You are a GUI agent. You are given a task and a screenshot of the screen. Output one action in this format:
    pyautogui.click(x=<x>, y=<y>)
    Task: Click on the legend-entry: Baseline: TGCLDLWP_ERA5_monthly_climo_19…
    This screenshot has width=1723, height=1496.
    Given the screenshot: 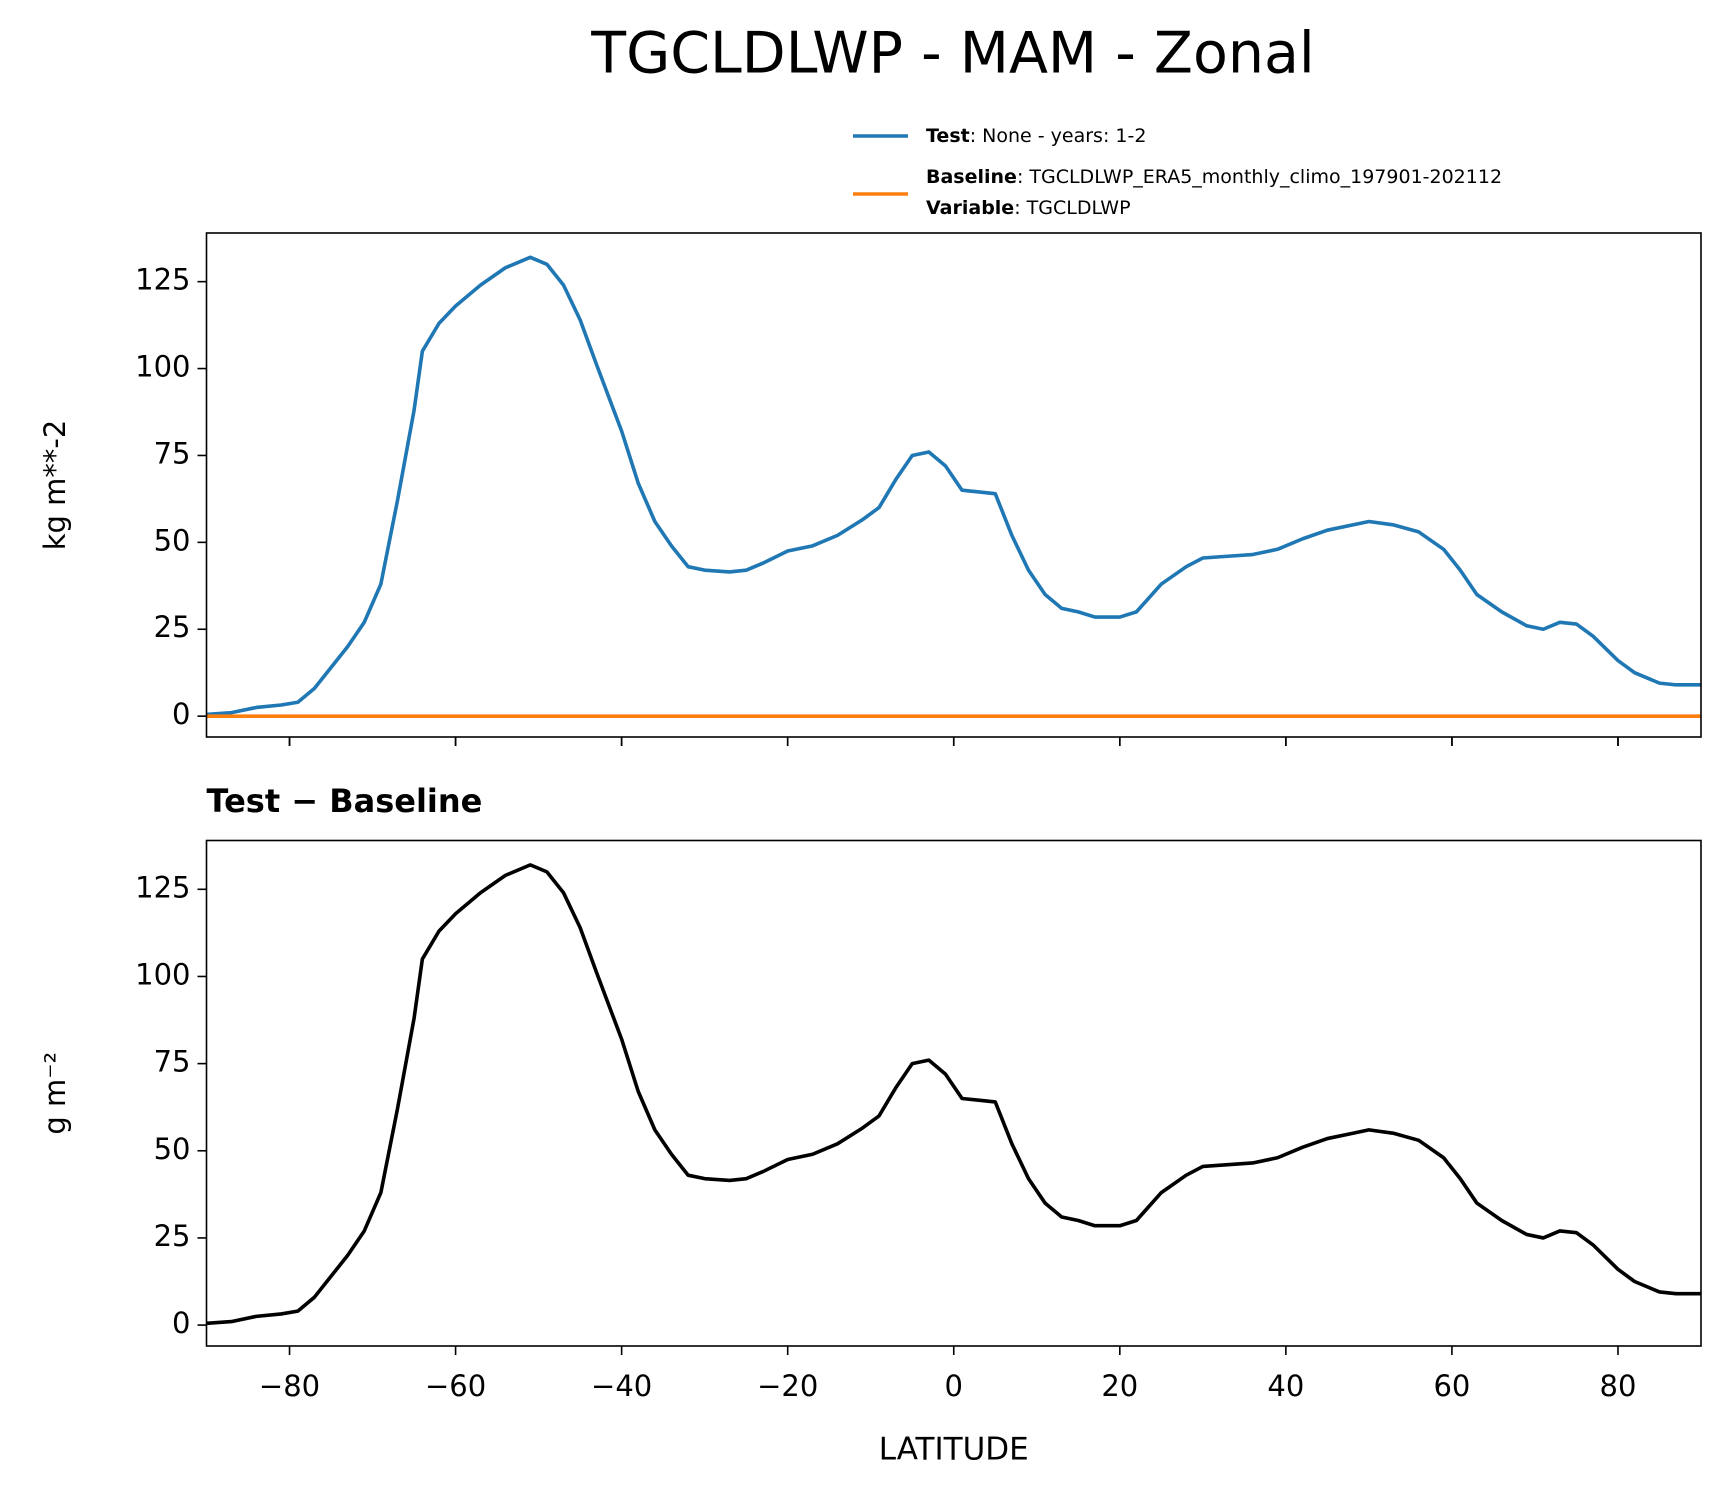 What is the action you would take?
    pyautogui.click(x=1214, y=177)
    